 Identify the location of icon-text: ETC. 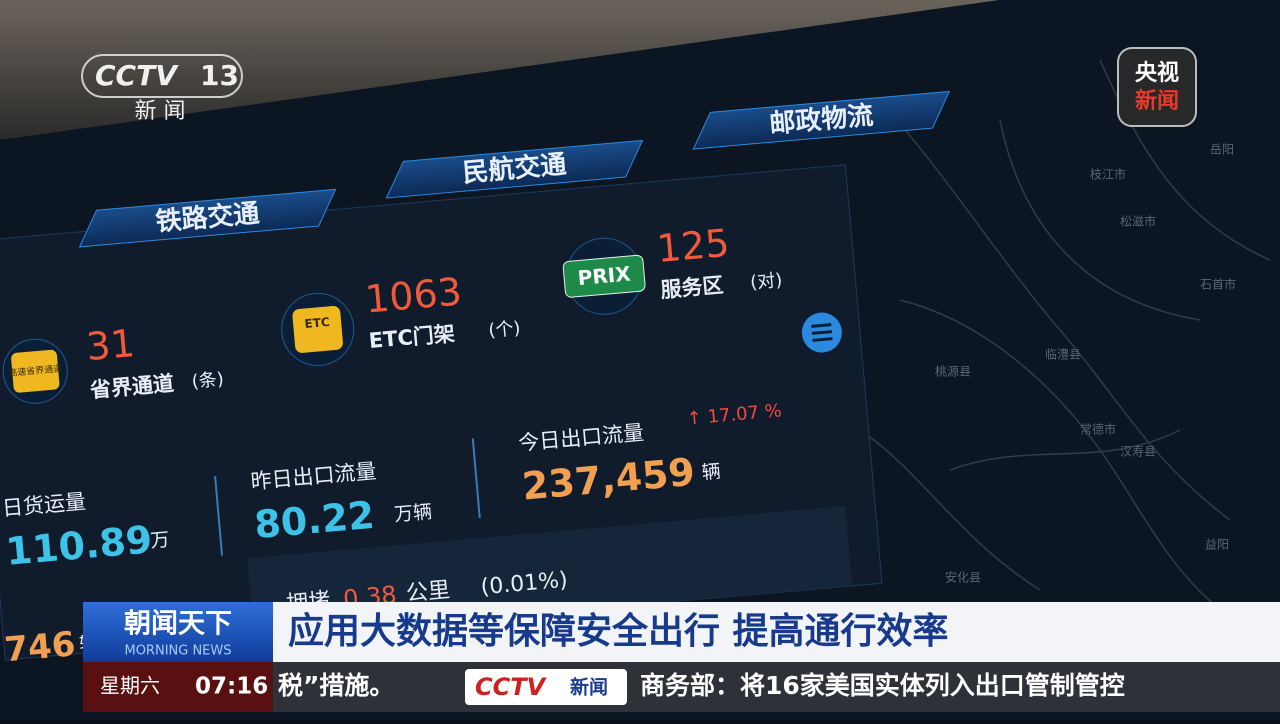
(317, 323).